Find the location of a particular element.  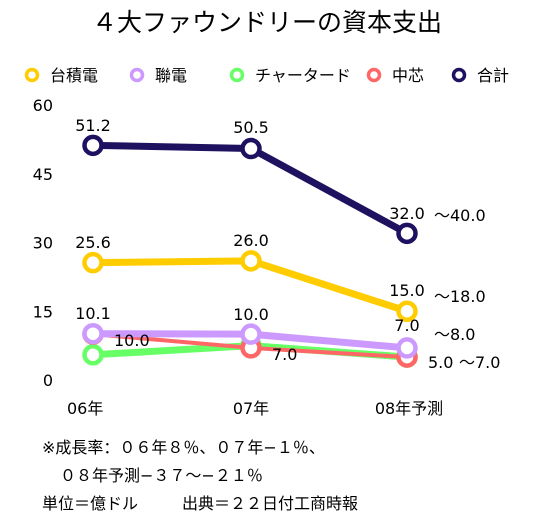

data-label: 10.1 is located at coordinates (93, 313).